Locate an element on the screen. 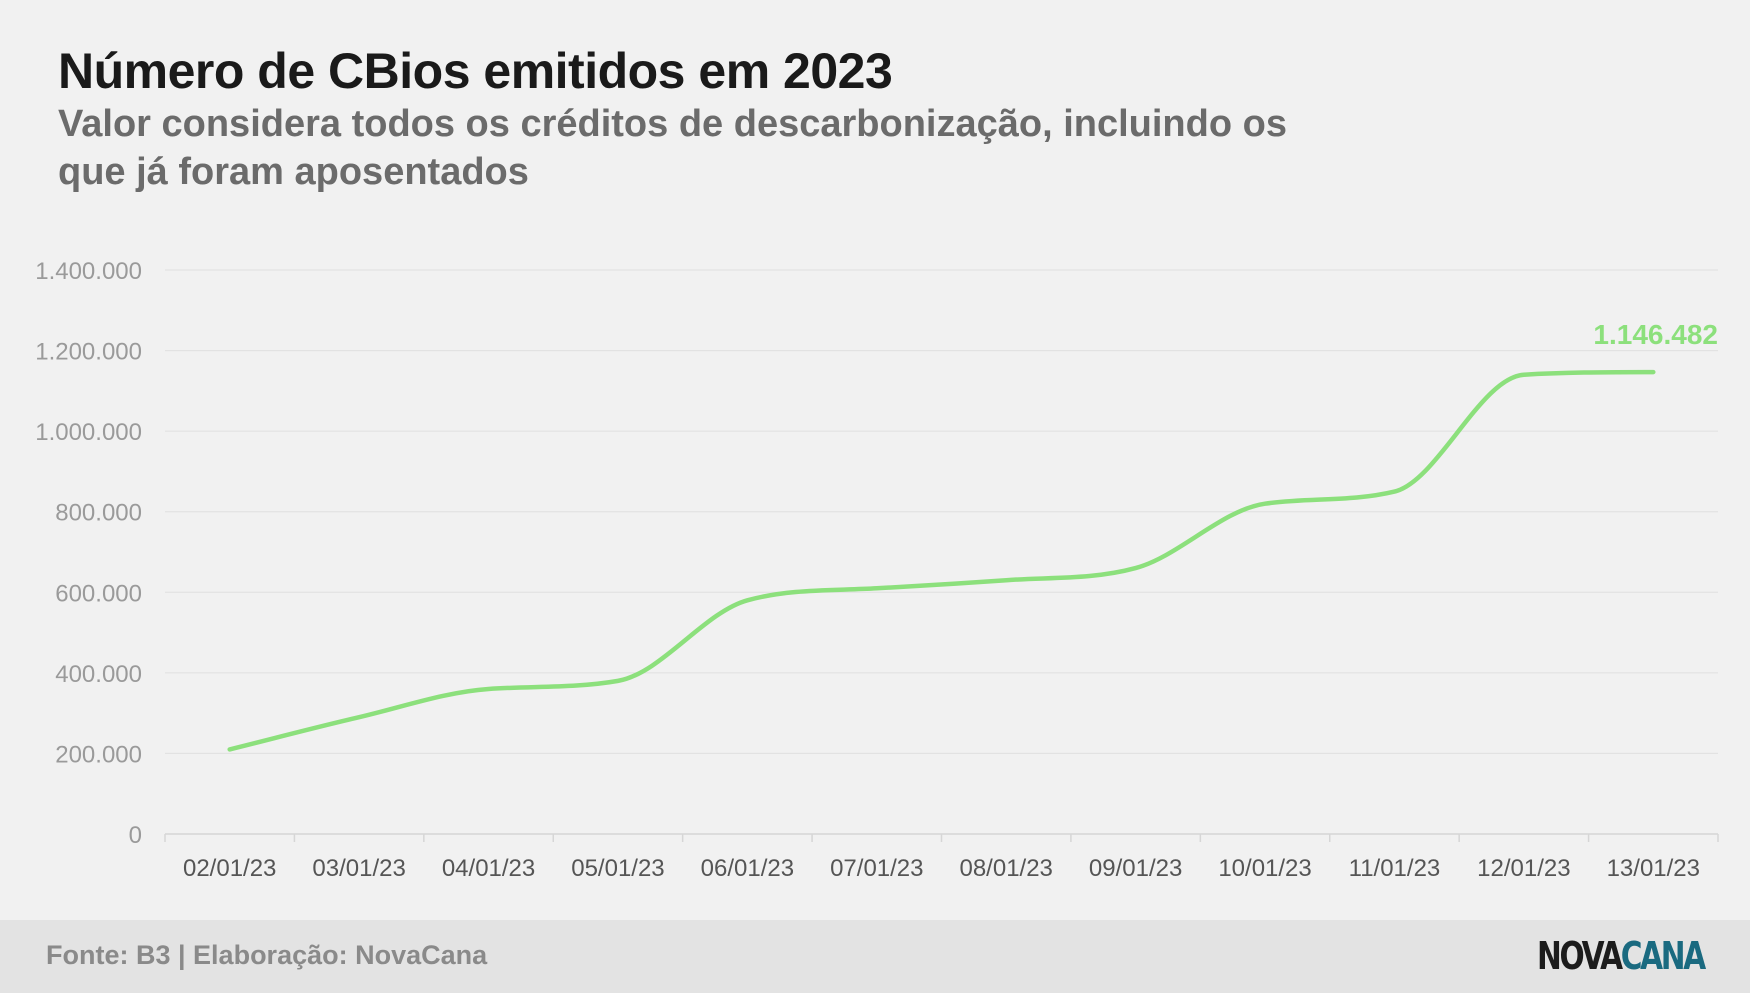 This screenshot has width=1750, height=993. x-tick-label: 11/01/23 is located at coordinates (1395, 868).